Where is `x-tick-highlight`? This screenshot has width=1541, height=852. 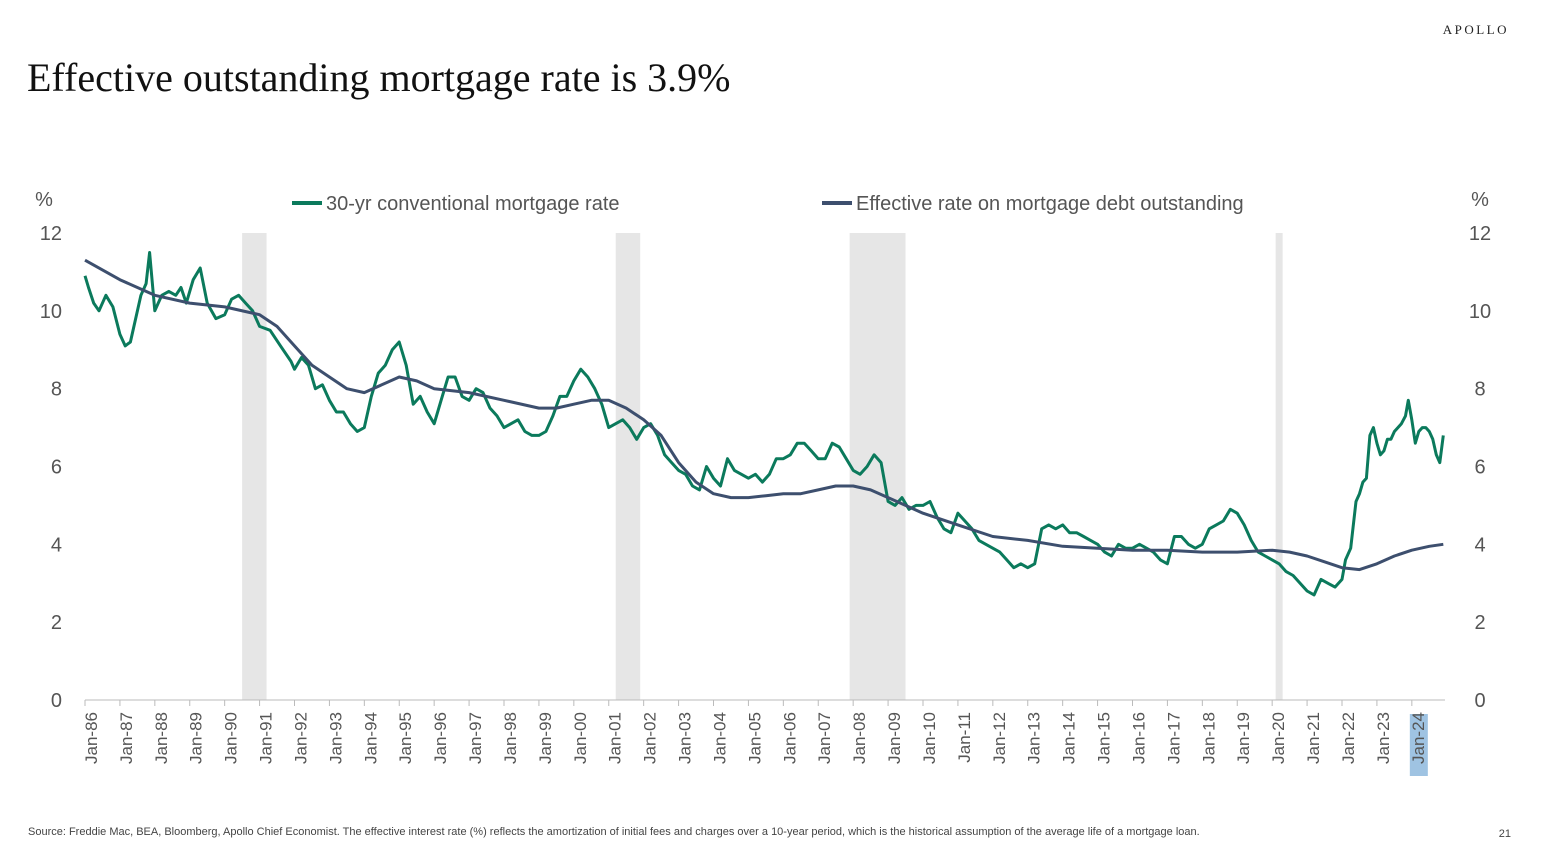
x-tick-highlight is located at coordinates (1418, 745).